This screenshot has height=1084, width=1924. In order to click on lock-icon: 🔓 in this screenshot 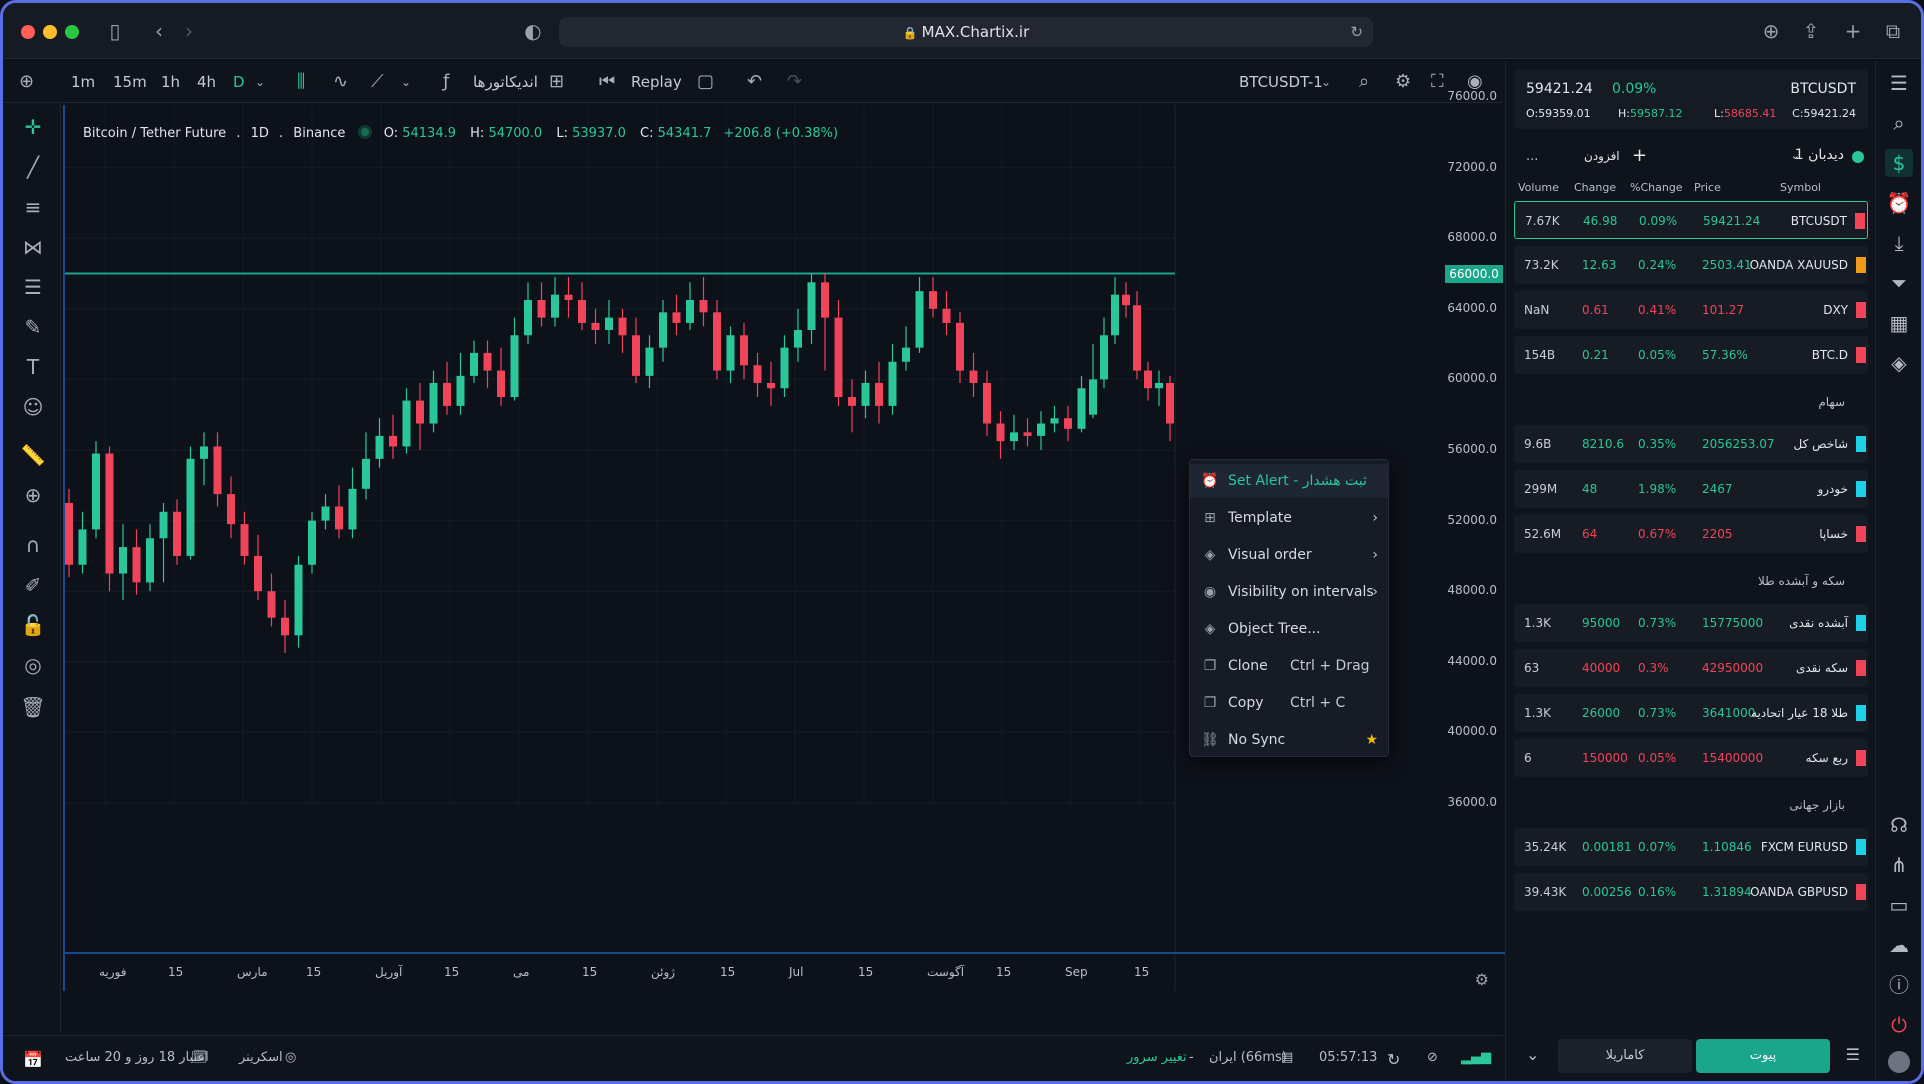, I will do `click(33, 625)`.